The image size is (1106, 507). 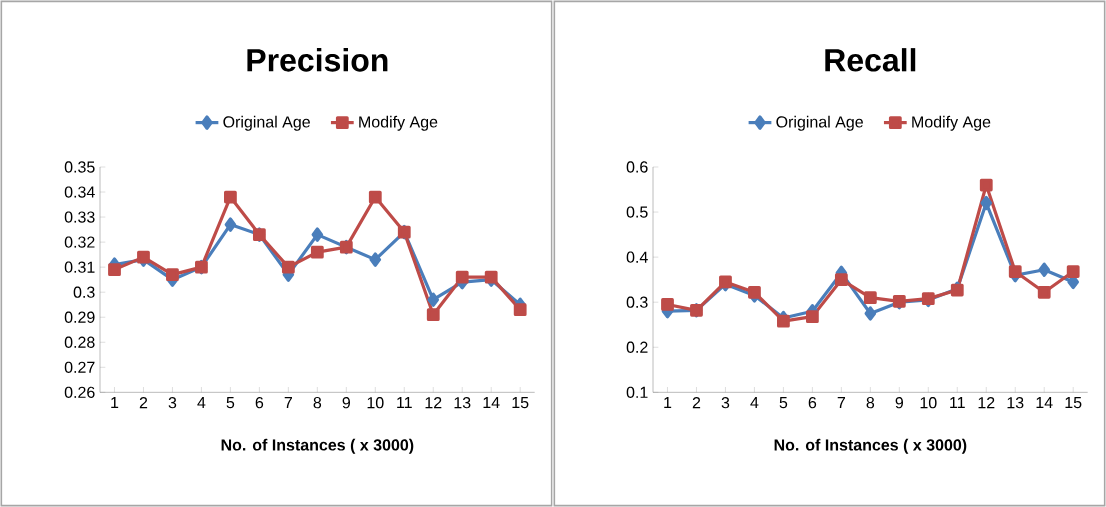 What do you see at coordinates (637, 167) in the screenshot?
I see `y-tick-label: 0.6` at bounding box center [637, 167].